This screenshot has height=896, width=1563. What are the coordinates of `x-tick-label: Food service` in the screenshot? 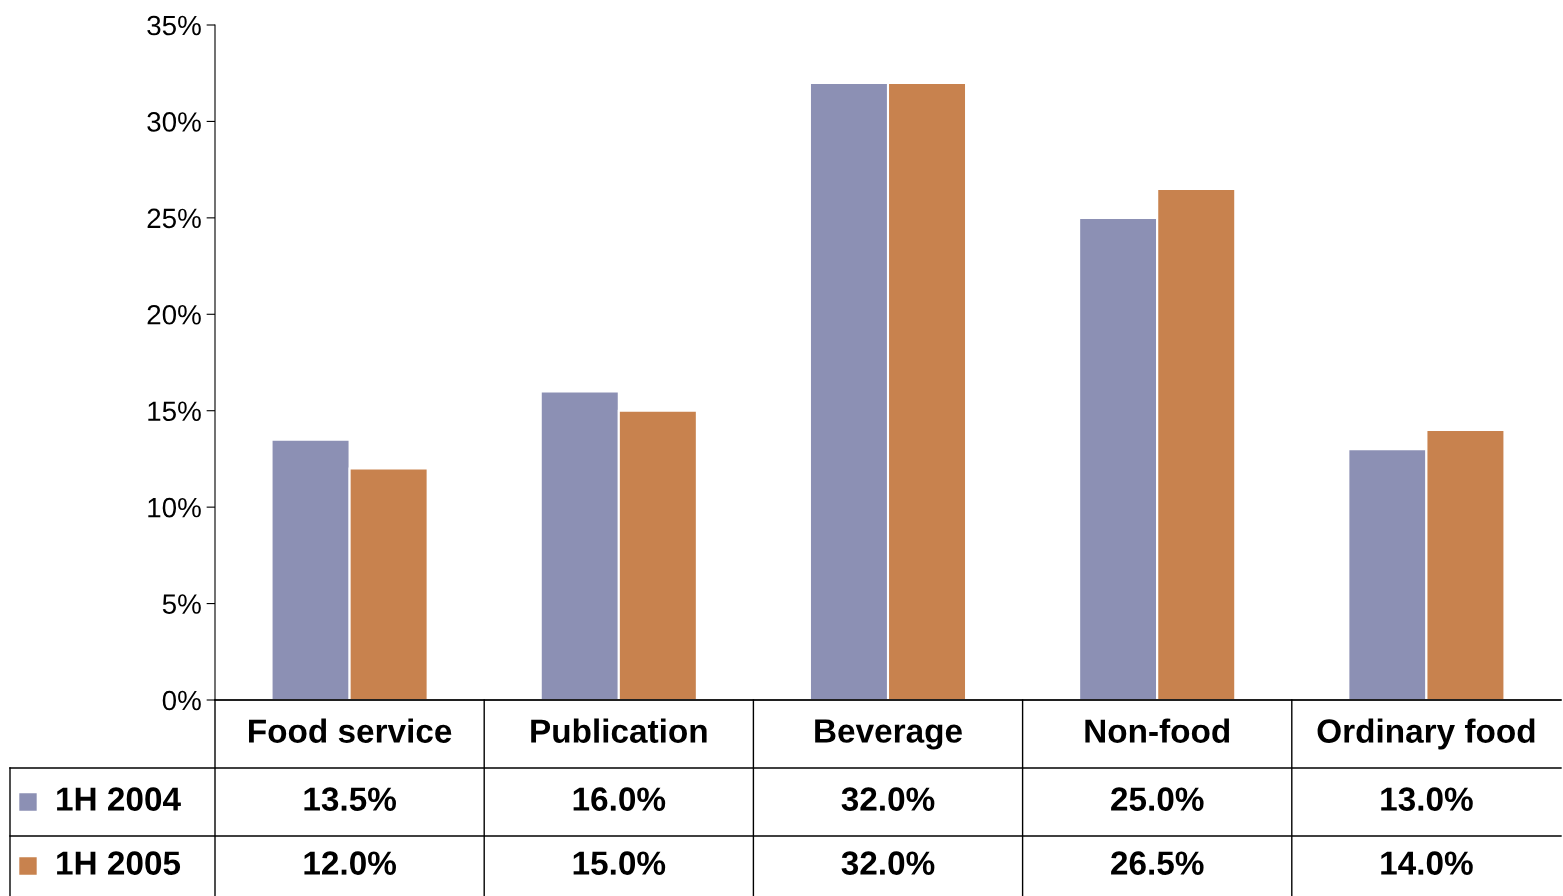 It's located at (350, 730).